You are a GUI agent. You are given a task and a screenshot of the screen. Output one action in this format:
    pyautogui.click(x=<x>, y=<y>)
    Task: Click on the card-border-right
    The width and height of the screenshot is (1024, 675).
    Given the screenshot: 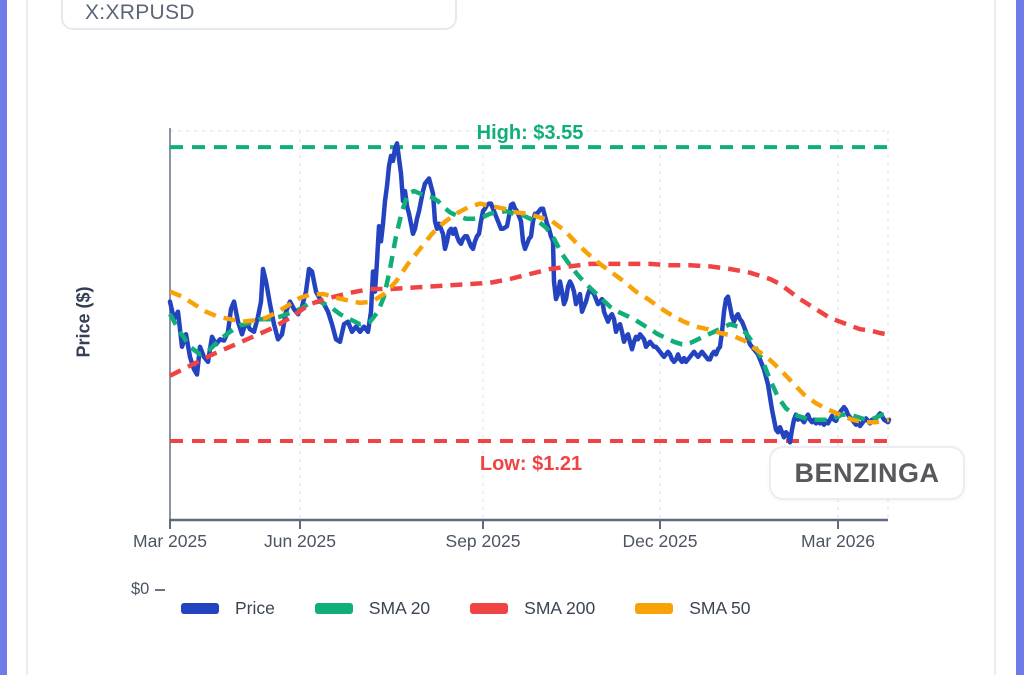 What is the action you would take?
    pyautogui.click(x=995, y=337)
    